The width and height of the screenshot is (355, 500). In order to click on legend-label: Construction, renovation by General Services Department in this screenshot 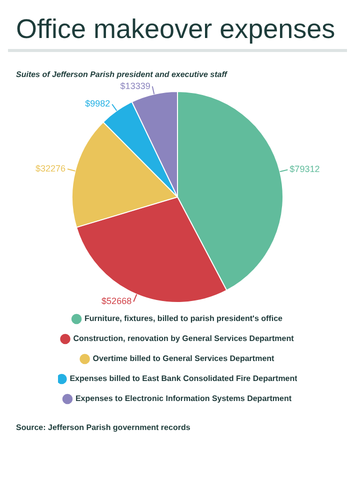, I will do `click(183, 339)`.